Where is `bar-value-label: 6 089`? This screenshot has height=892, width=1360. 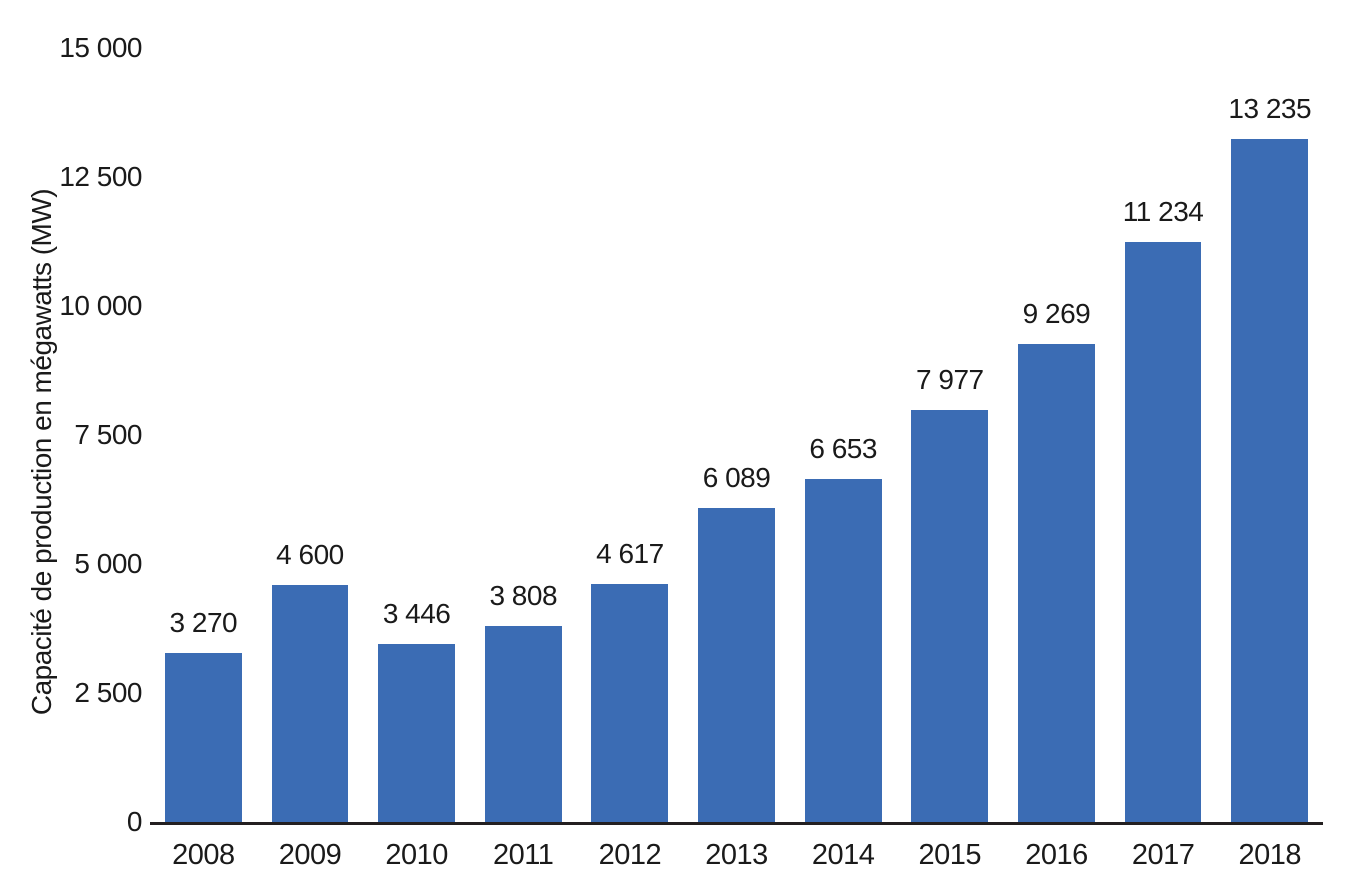
bar-value-label: 6 089 is located at coordinates (736, 477).